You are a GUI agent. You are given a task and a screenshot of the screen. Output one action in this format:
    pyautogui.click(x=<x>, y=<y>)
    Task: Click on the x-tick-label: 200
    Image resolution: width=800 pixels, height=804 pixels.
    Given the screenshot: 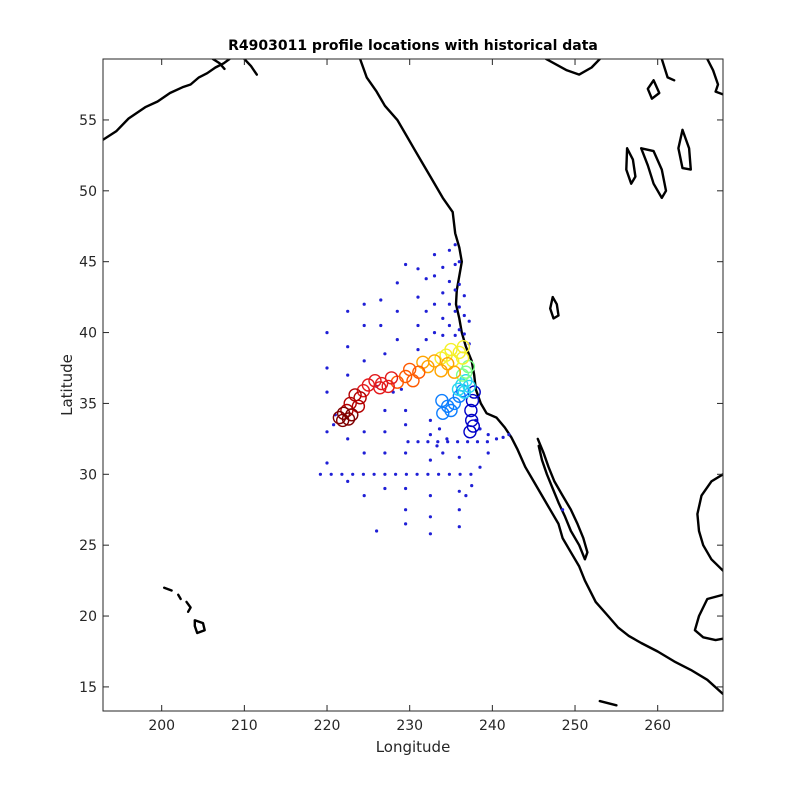 What is the action you would take?
    pyautogui.click(x=161, y=726)
    